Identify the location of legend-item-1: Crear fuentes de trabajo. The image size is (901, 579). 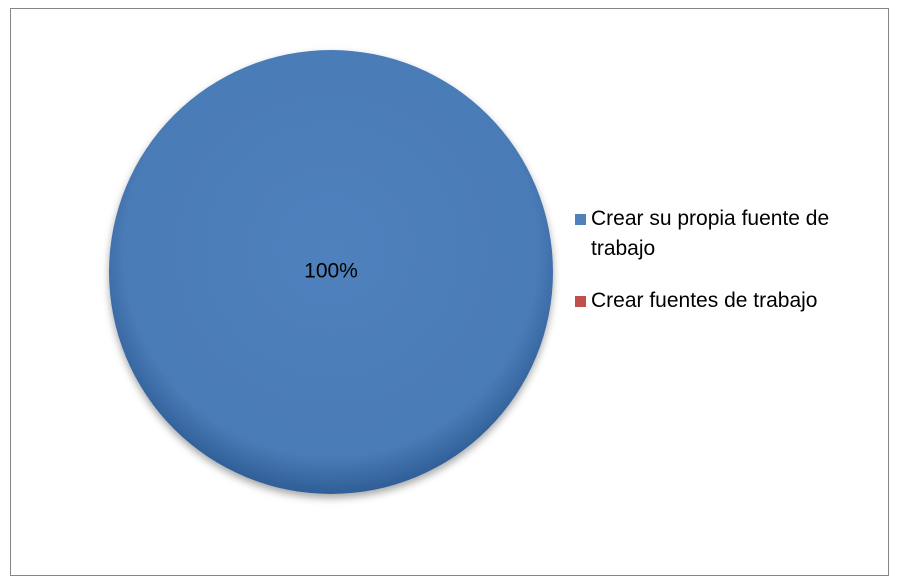
(730, 301).